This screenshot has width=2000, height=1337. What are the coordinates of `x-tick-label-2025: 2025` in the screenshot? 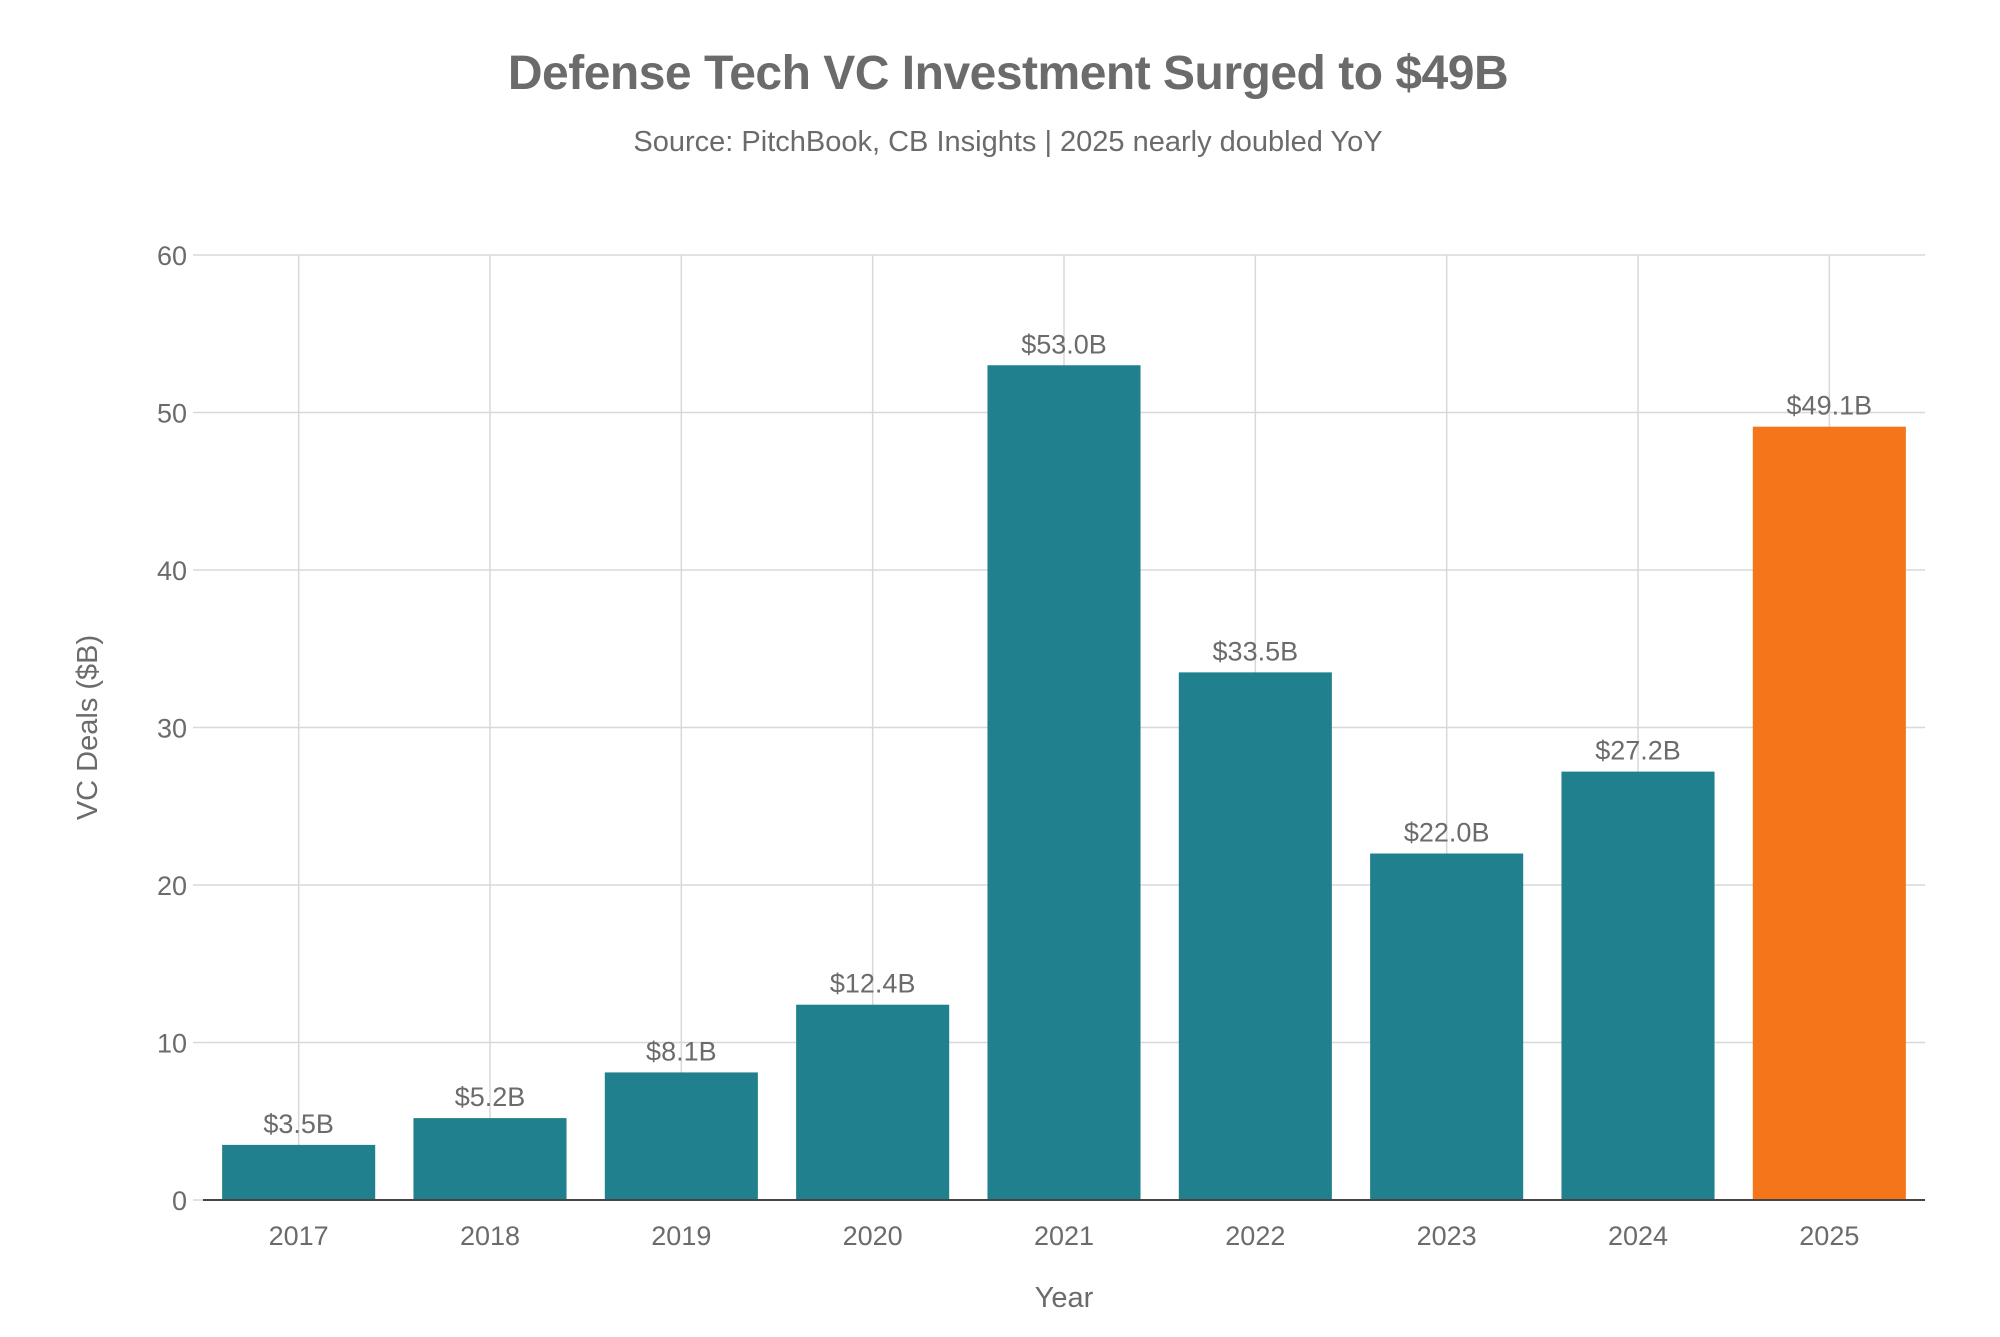 It's located at (1829, 1236).